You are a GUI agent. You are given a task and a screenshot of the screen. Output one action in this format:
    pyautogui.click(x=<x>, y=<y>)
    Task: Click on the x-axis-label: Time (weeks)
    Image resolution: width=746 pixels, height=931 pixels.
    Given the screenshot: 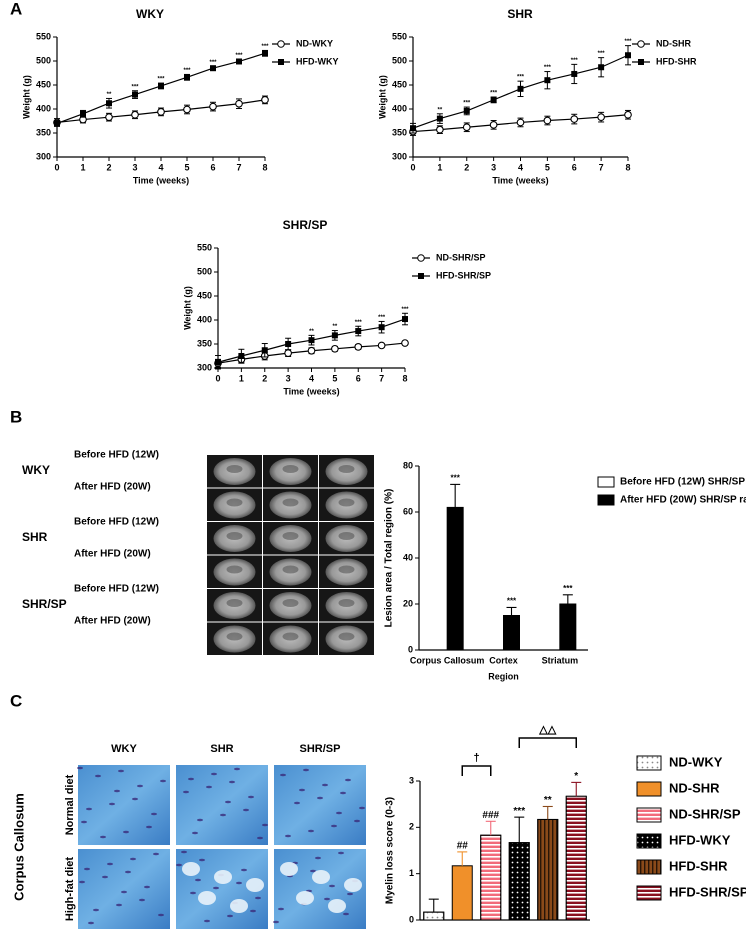 What is the action you would take?
    pyautogui.click(x=311, y=391)
    